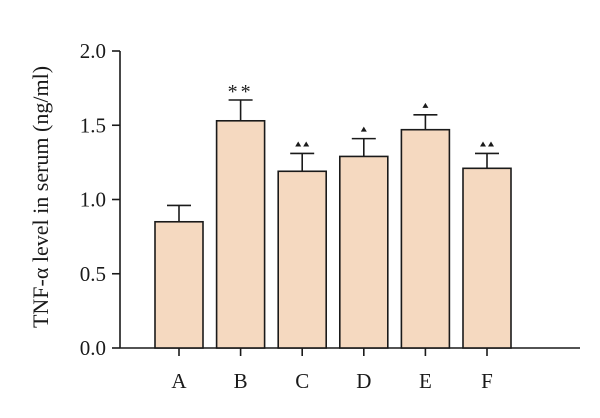 This screenshot has height=418, width=600. I want to click on x-tick-label: C, so click(302, 381).